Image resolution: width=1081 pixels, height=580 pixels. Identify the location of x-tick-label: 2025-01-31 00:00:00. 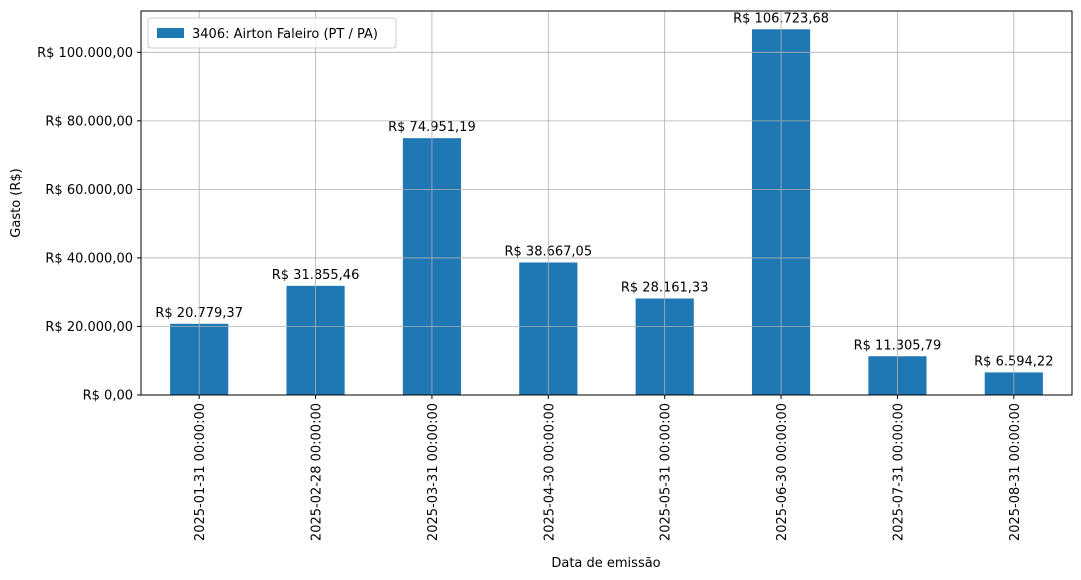
(200, 472).